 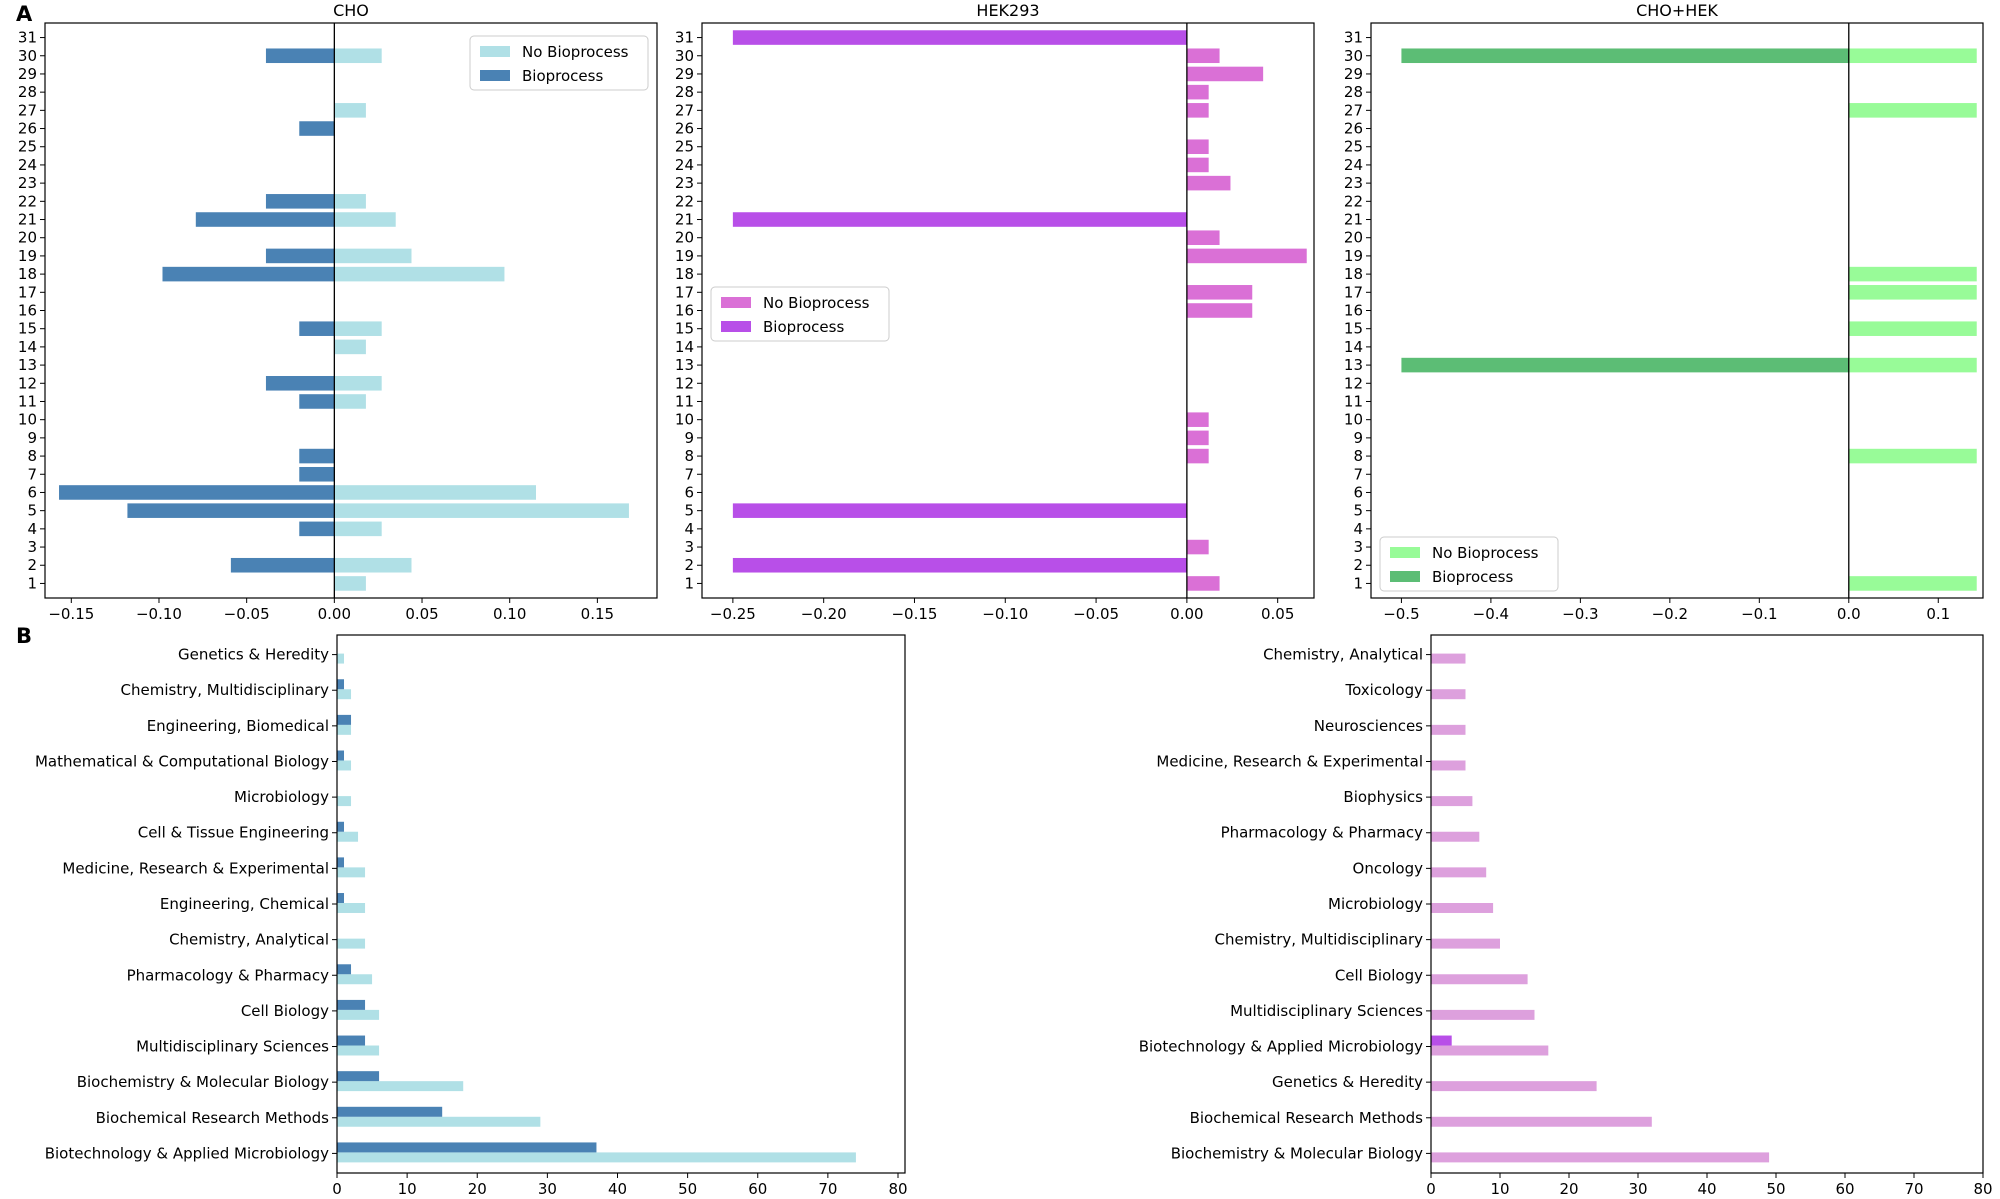 I want to click on y-tick-label: 22, so click(x=684, y=201).